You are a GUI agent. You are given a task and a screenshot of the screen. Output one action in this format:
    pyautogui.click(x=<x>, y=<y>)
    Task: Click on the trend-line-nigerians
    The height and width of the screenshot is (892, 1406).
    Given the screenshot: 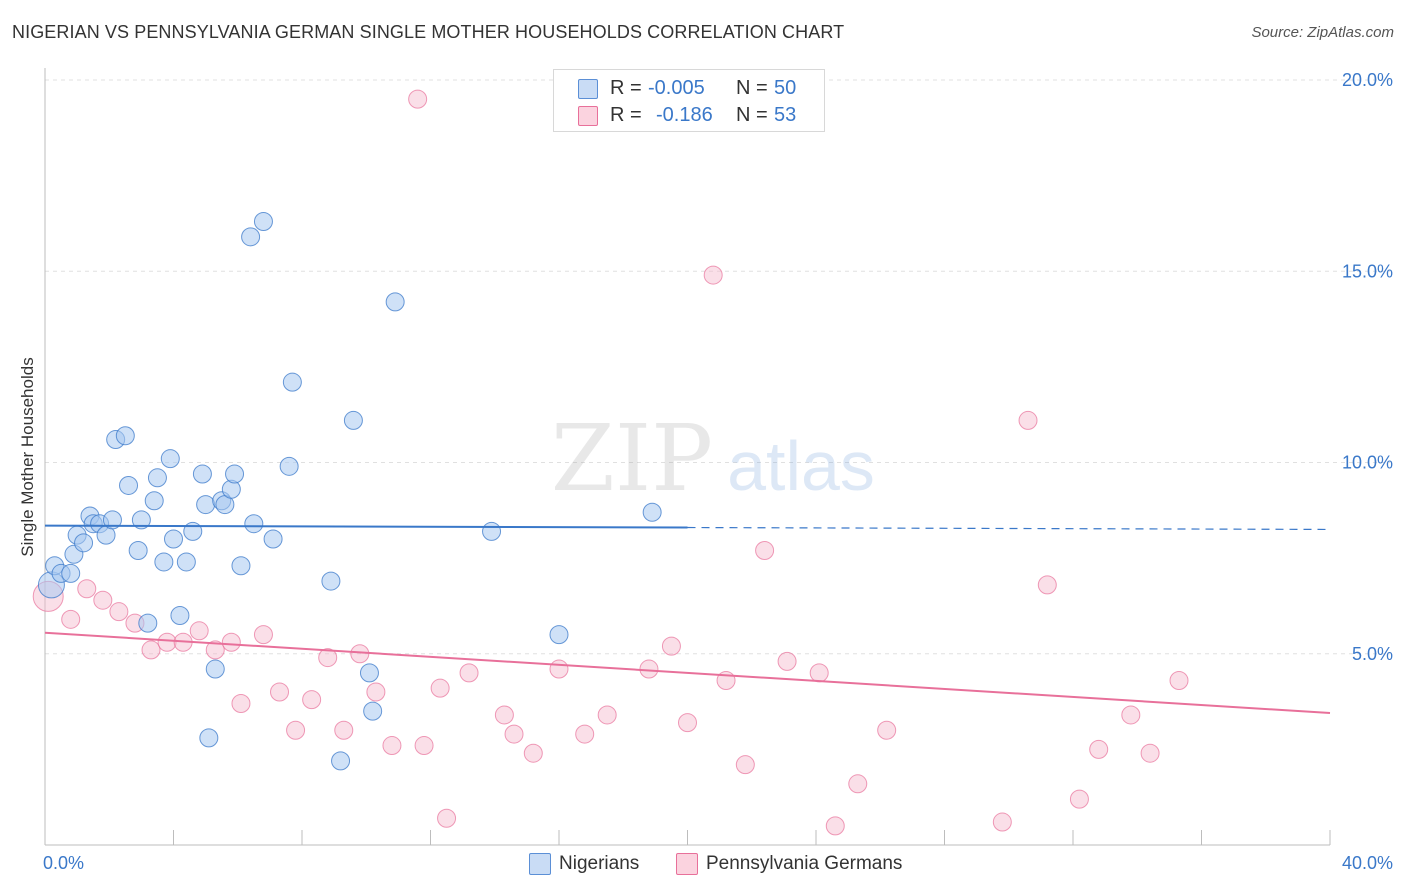 What is the action you would take?
    pyautogui.click(x=366, y=526)
    